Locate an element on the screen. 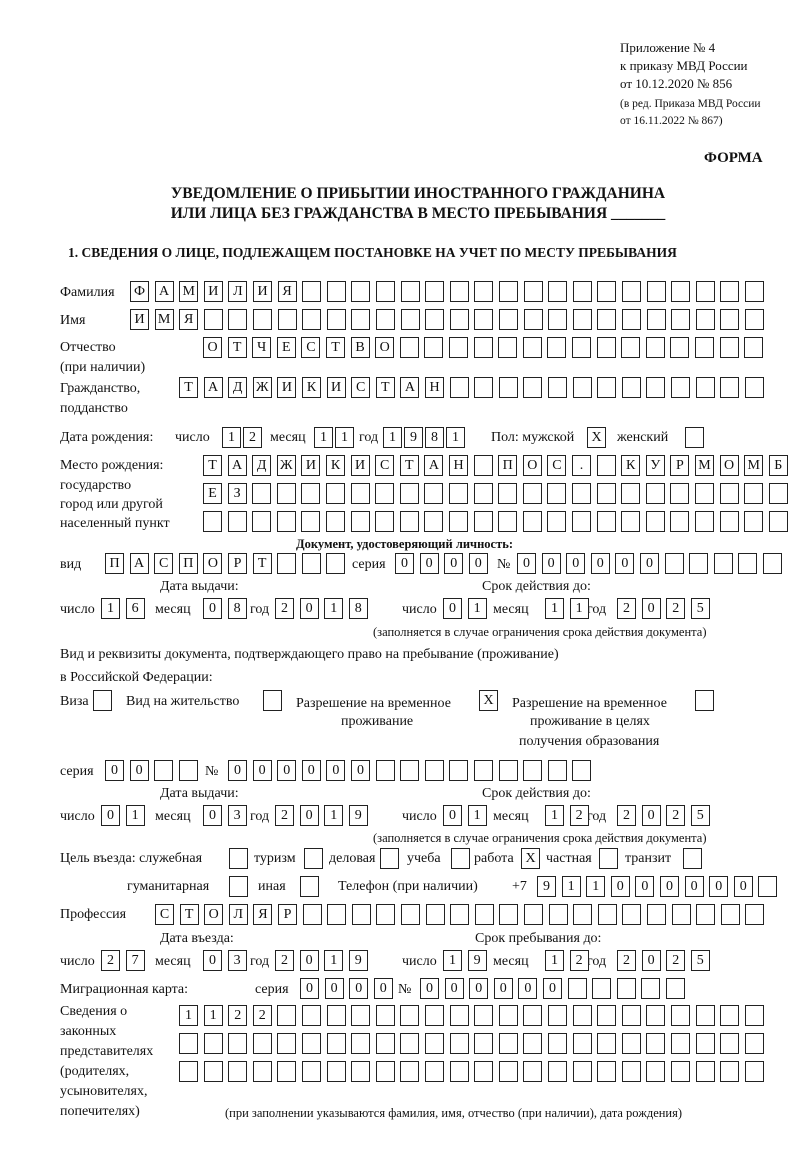 The width and height of the screenshot is (800, 1163). entry-month-cell: 0 is located at coordinates (212, 960).